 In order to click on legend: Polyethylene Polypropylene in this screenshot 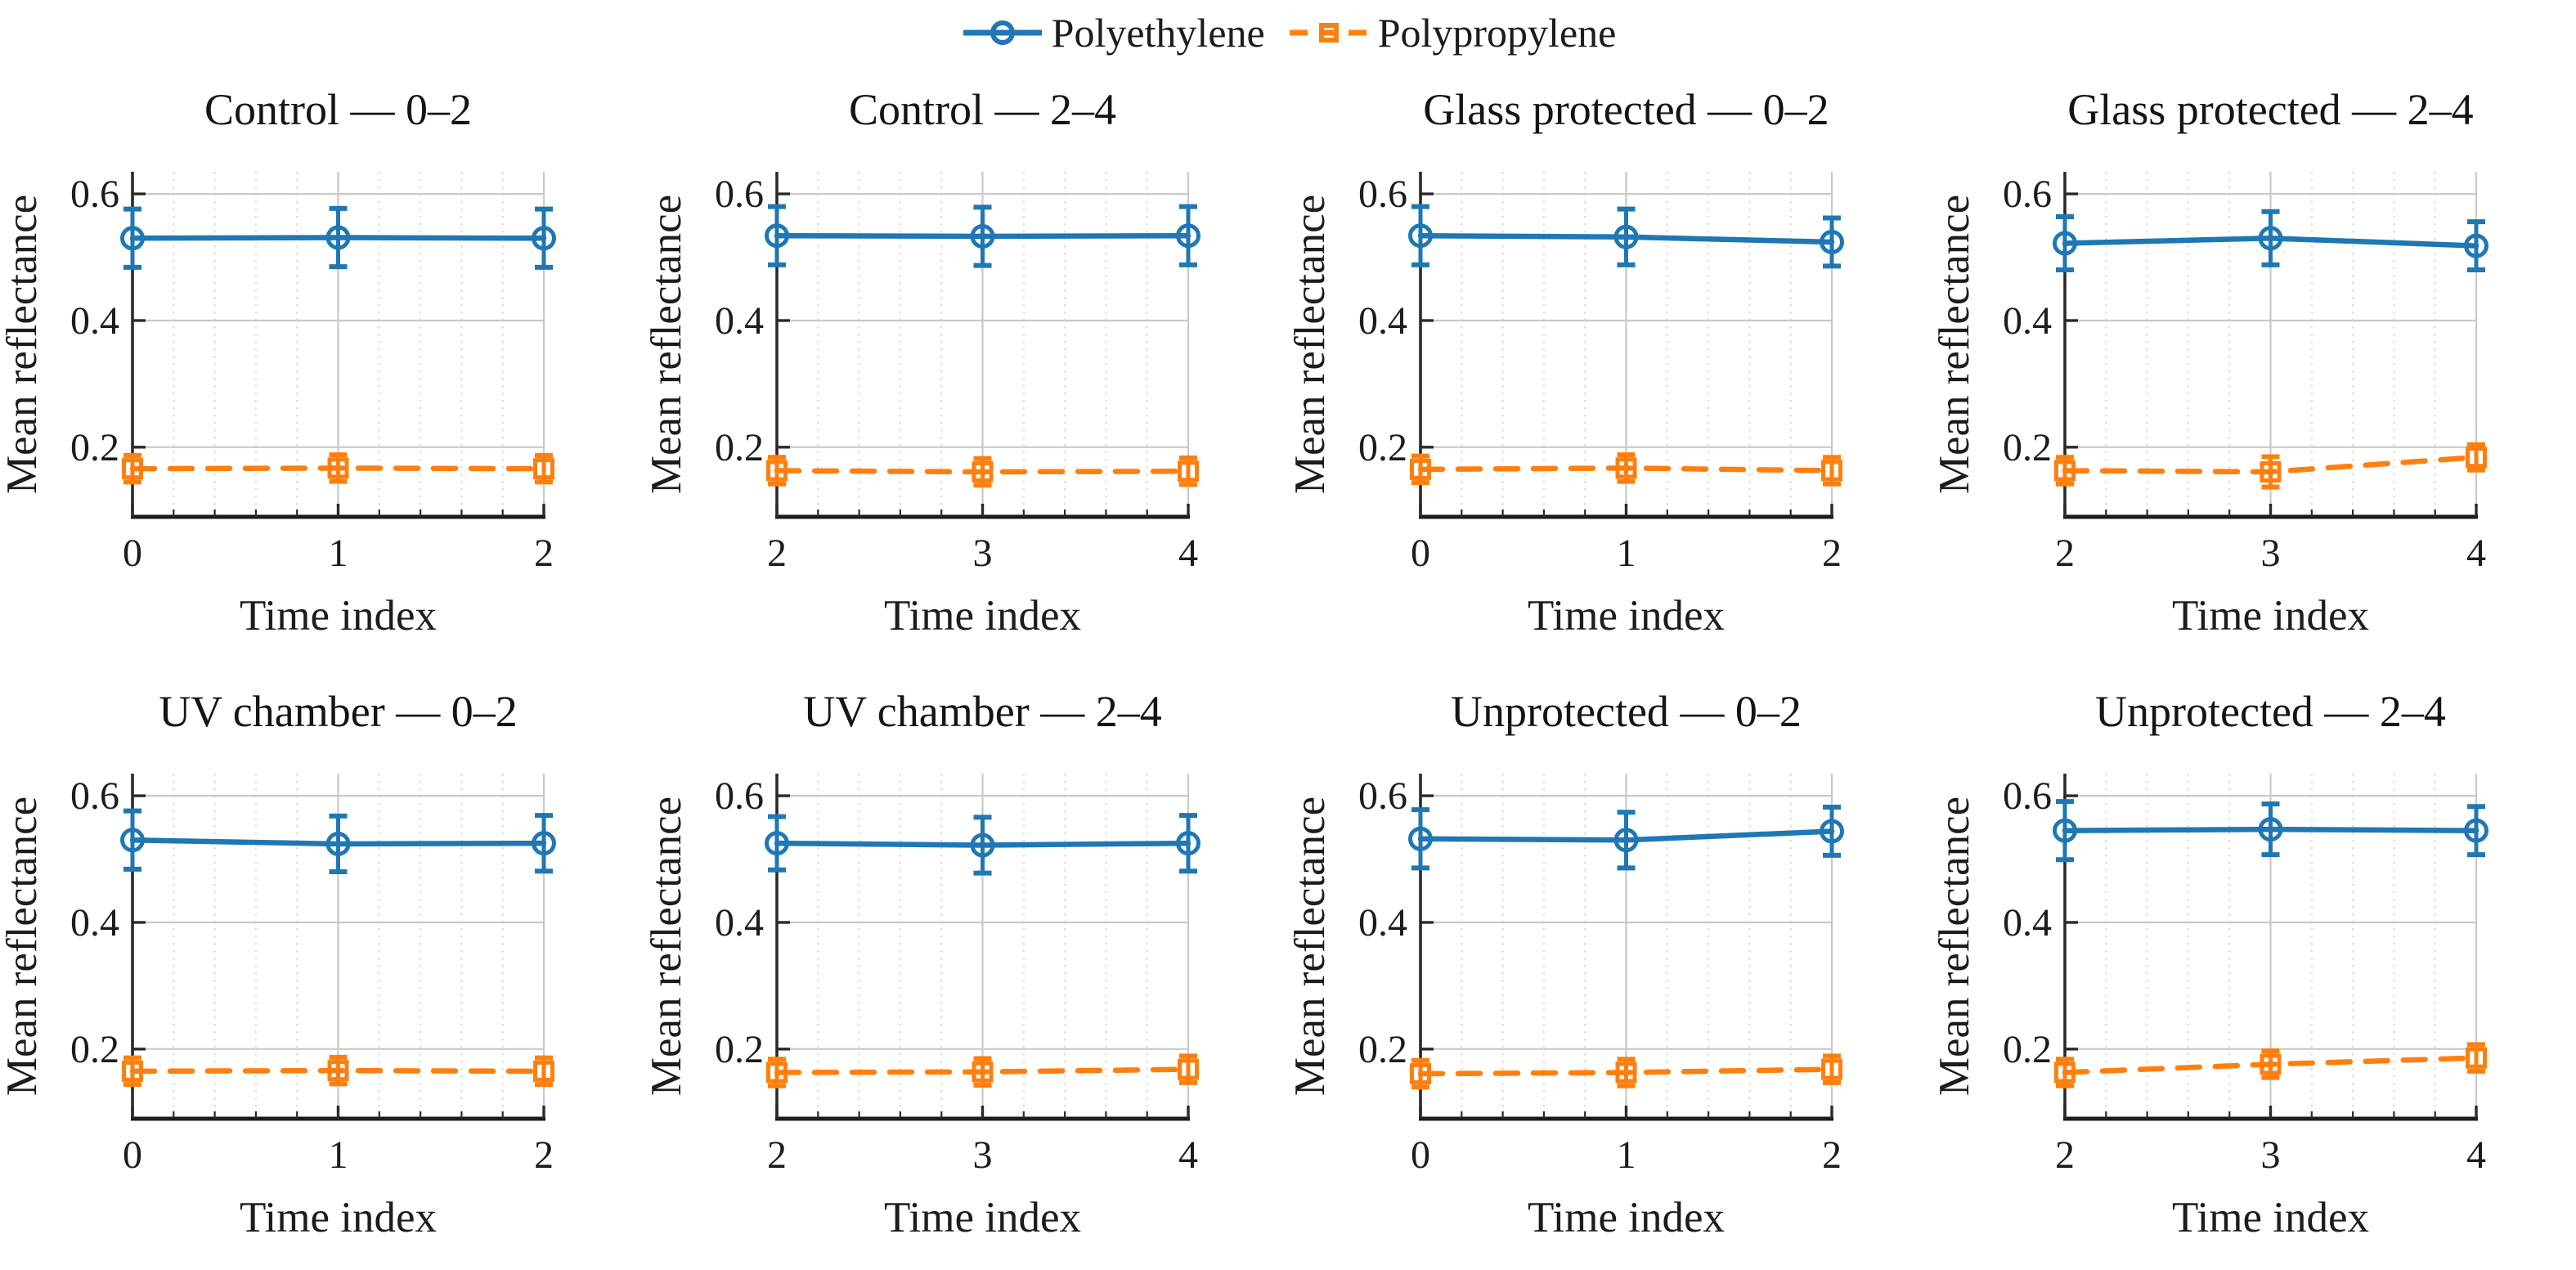, I will do `click(1288, 32)`.